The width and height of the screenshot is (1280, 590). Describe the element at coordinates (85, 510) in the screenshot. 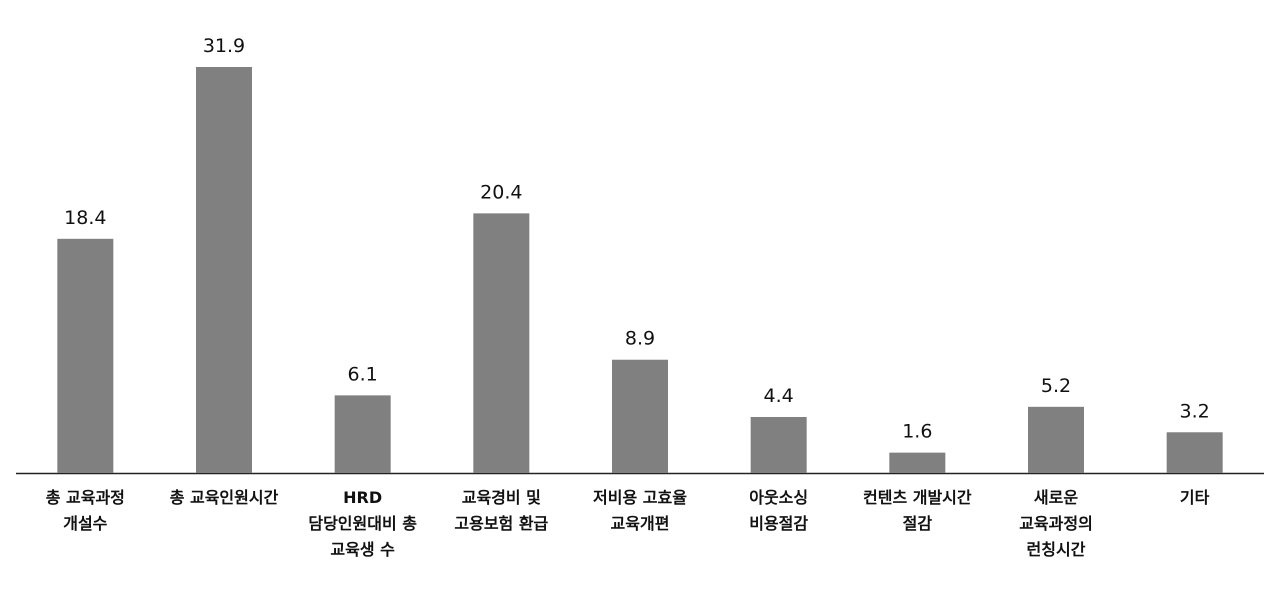

I see `x-tick-label: 총 교육과정 개설수` at that location.